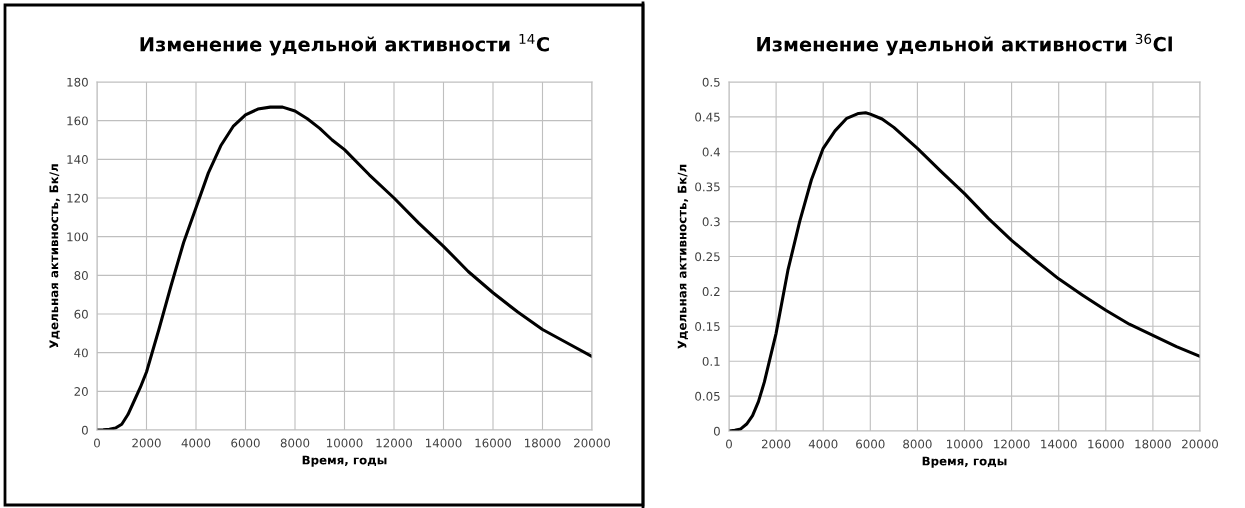 The height and width of the screenshot is (508, 1245). I want to click on y-tick-label: 0.35, so click(707, 187).